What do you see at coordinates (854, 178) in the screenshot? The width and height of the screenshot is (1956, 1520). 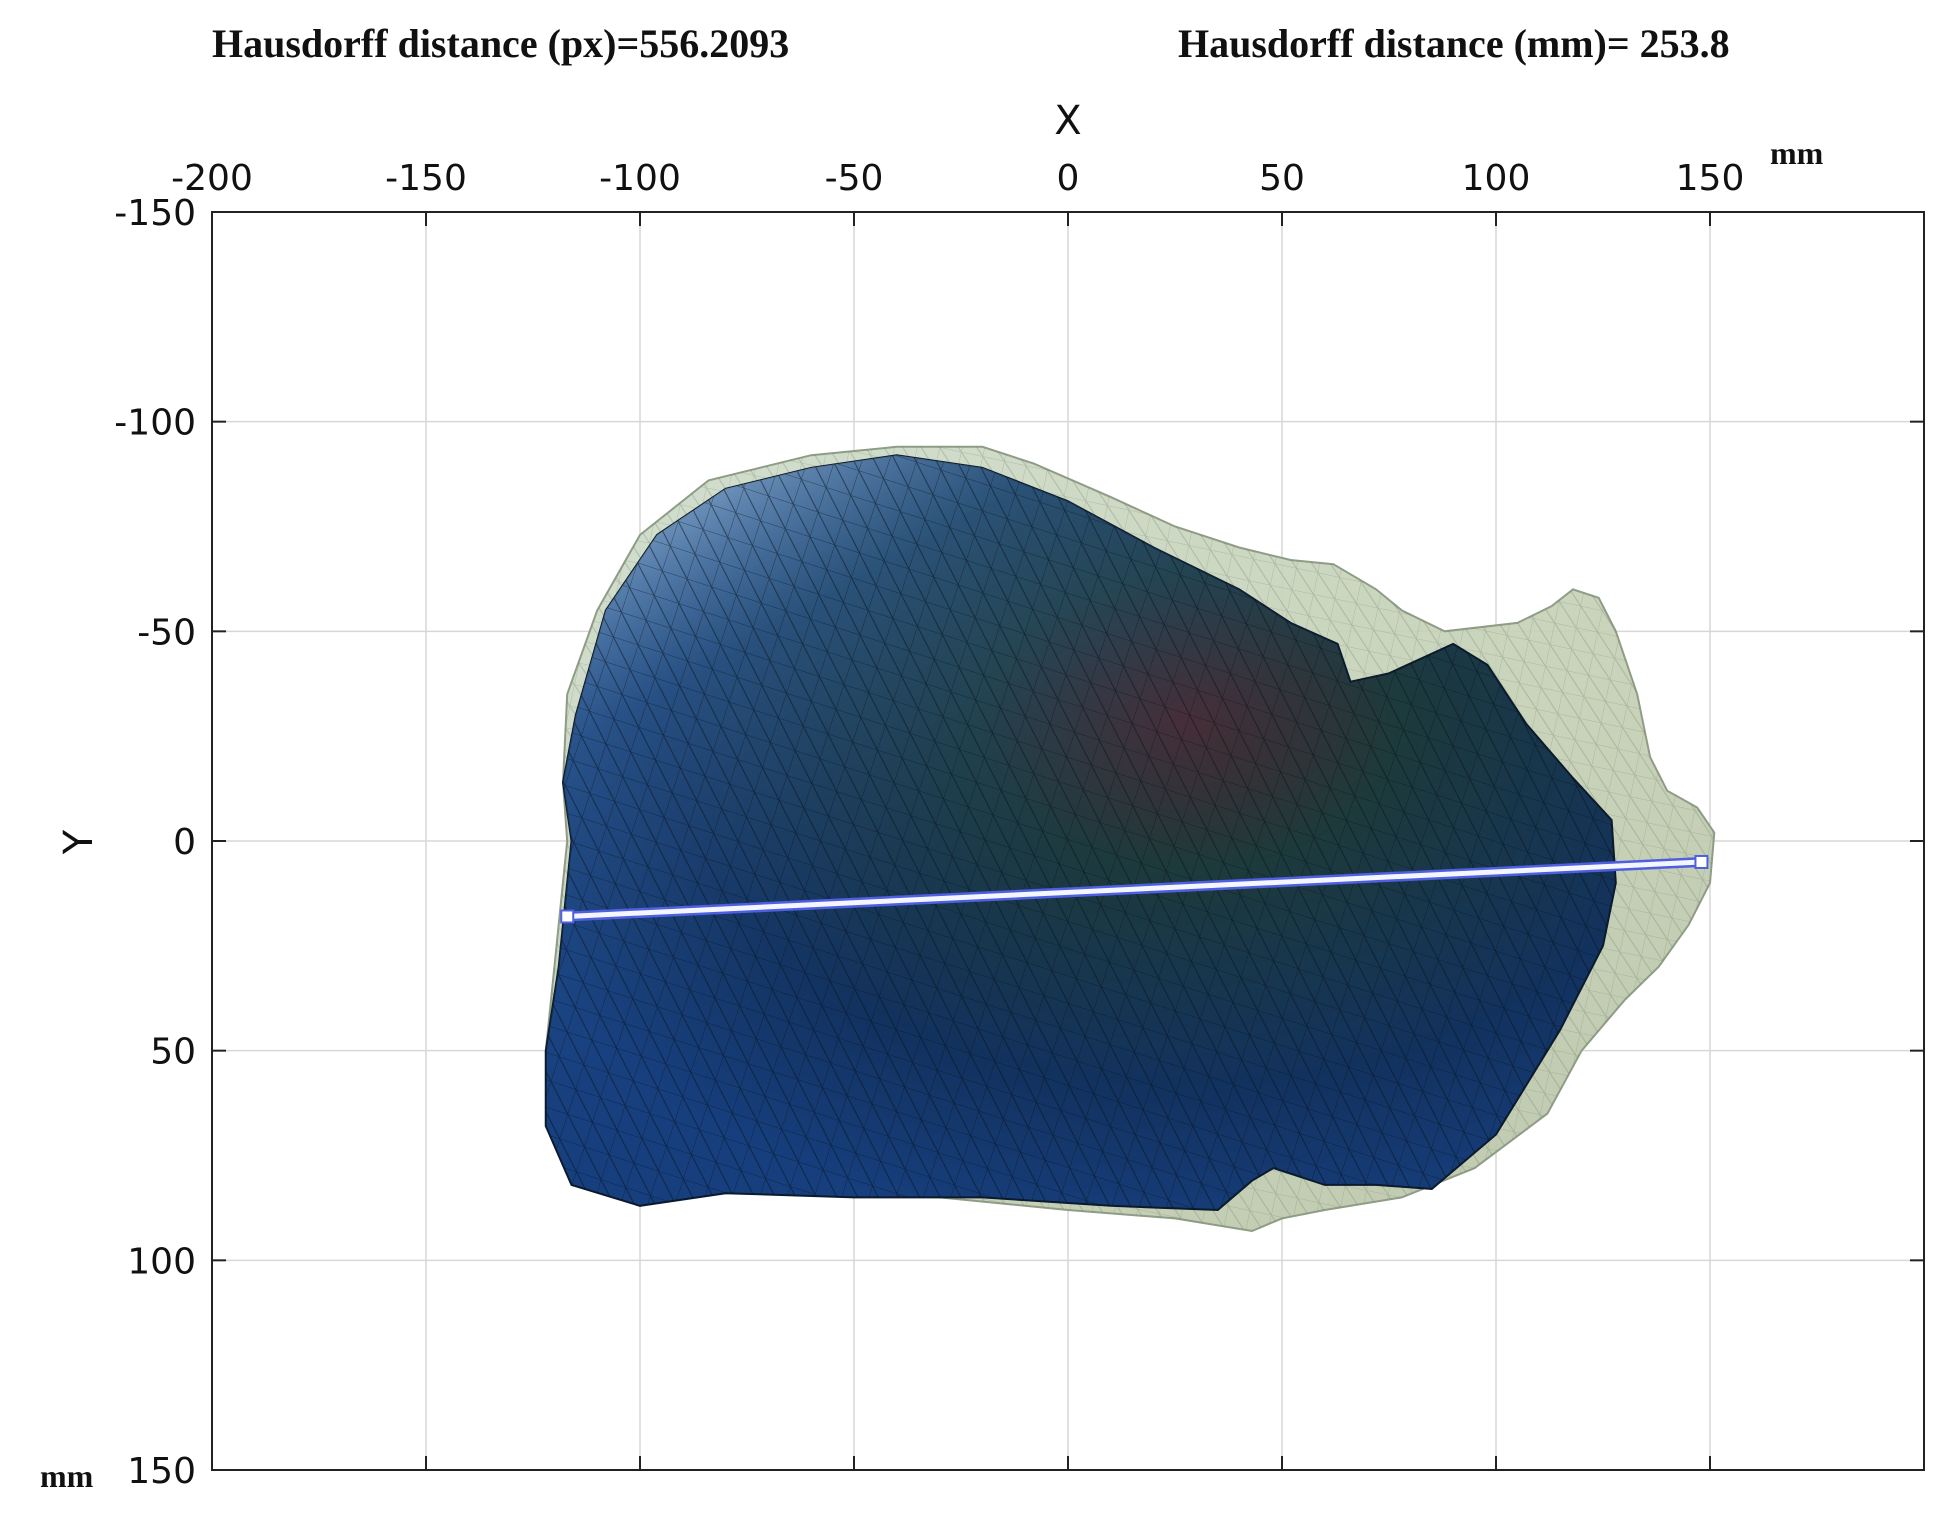 I see `x-tick-label: -50` at bounding box center [854, 178].